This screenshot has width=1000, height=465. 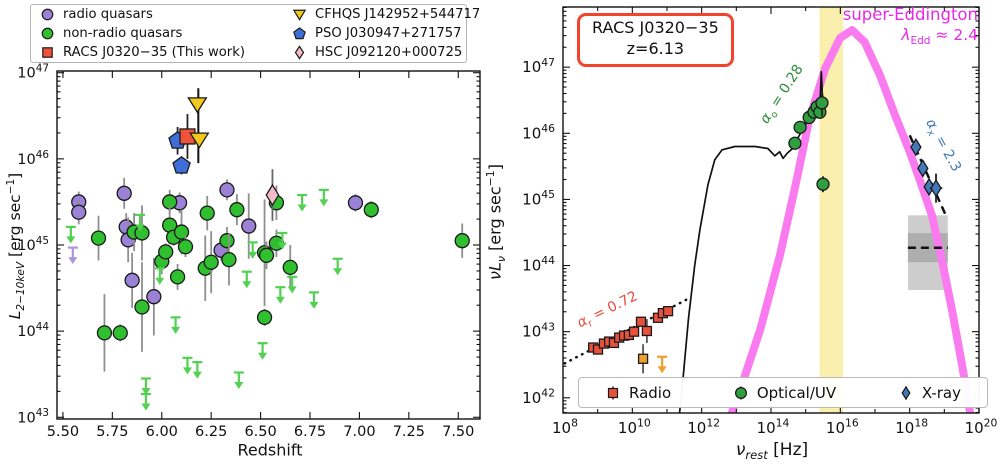 What do you see at coordinates (47, 33) in the screenshot?
I see `non-radio-quasar-marker-icon` at bounding box center [47, 33].